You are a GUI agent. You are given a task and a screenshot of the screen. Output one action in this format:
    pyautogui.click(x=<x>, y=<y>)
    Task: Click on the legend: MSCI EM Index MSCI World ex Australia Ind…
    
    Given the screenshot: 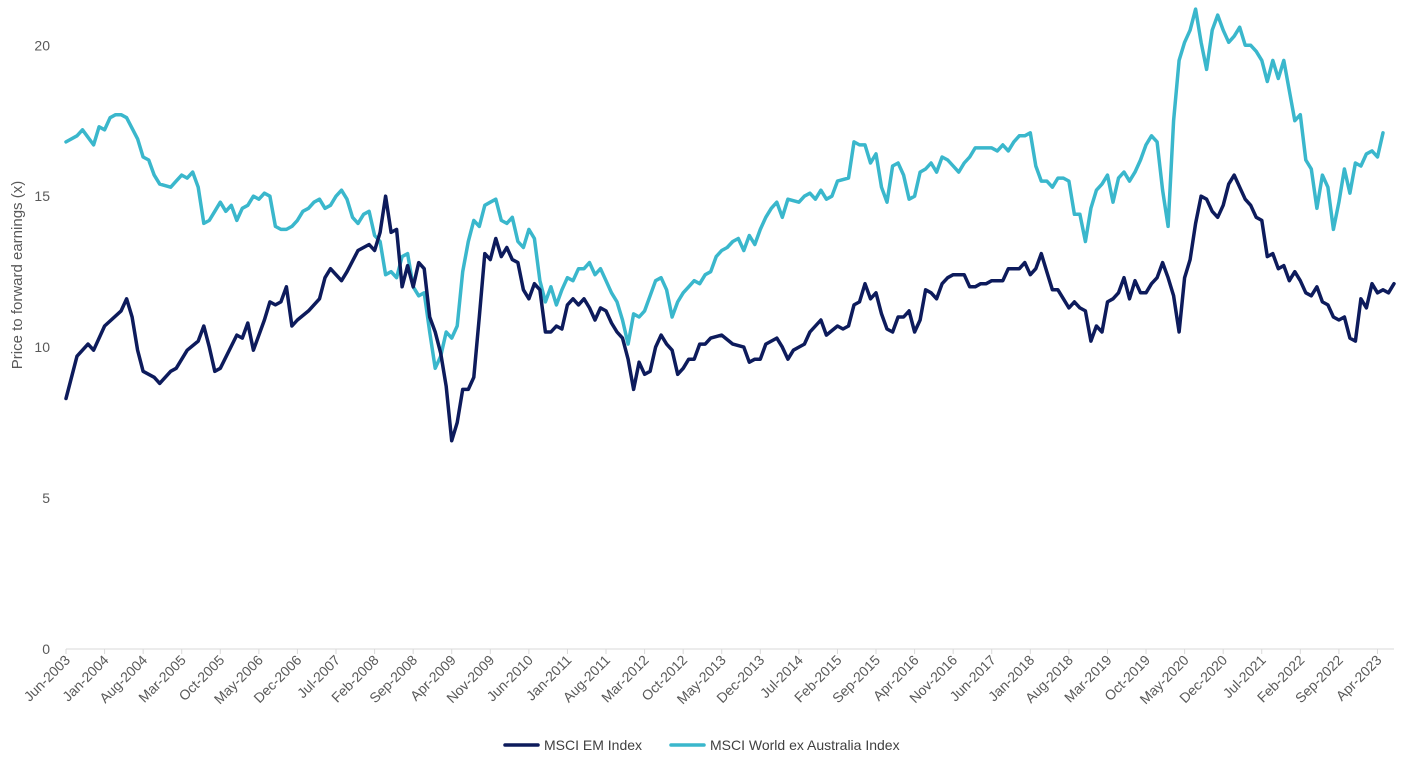 What is the action you would take?
    pyautogui.click(x=701, y=745)
    